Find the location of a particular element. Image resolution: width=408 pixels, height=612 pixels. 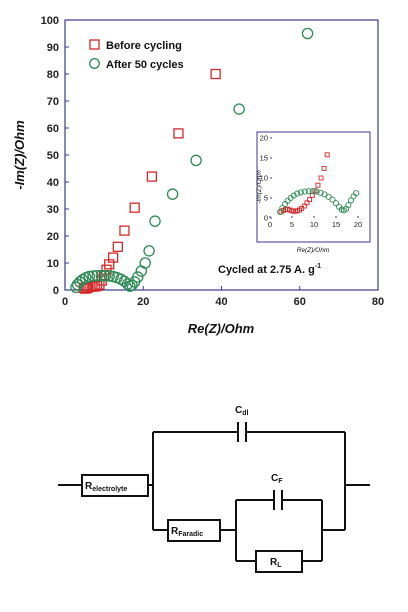

x-tick-label: 20 is located at coordinates (143, 302).